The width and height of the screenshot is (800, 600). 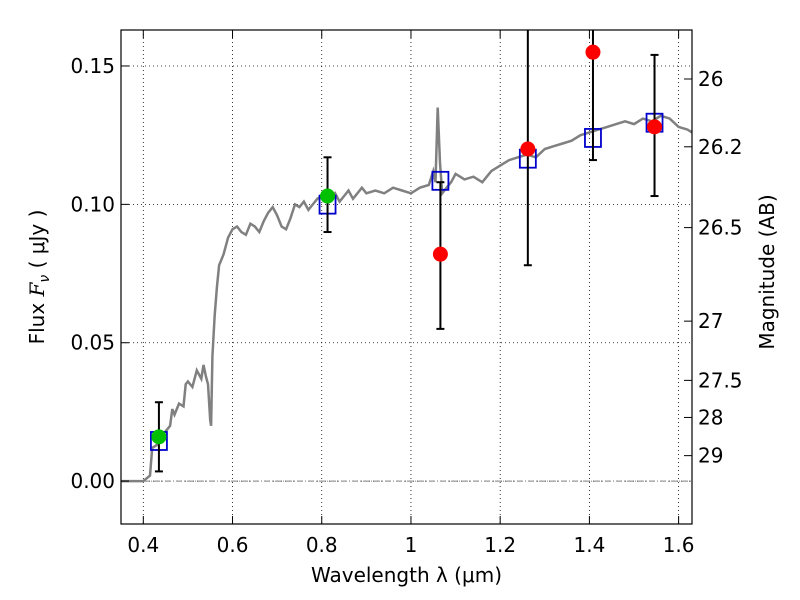 What do you see at coordinates (500, 545) in the screenshot?
I see `x-tick-label: 1.2` at bounding box center [500, 545].